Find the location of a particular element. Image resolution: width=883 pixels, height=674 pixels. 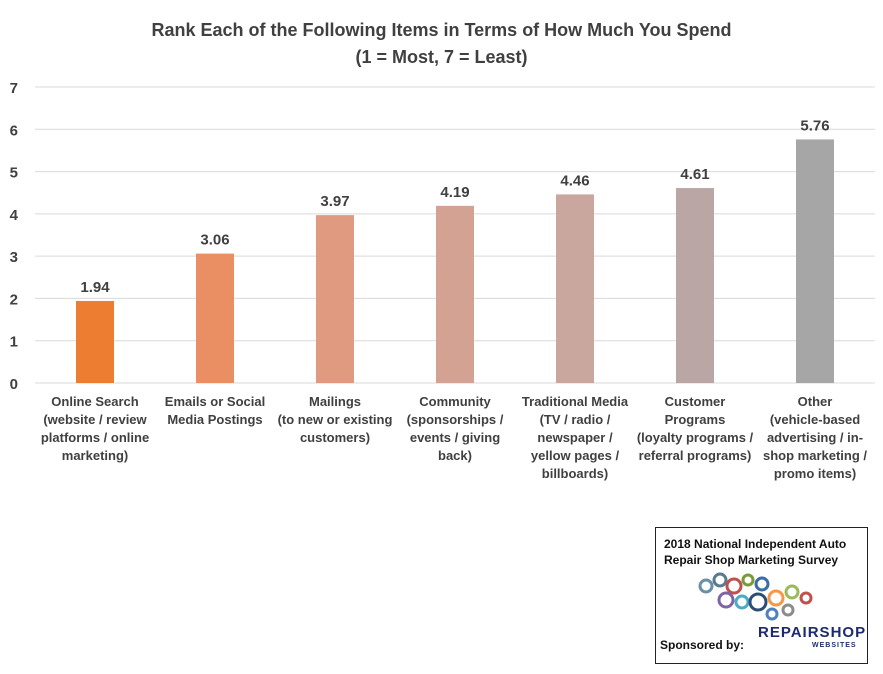

data-label: 5.76 is located at coordinates (814, 125).